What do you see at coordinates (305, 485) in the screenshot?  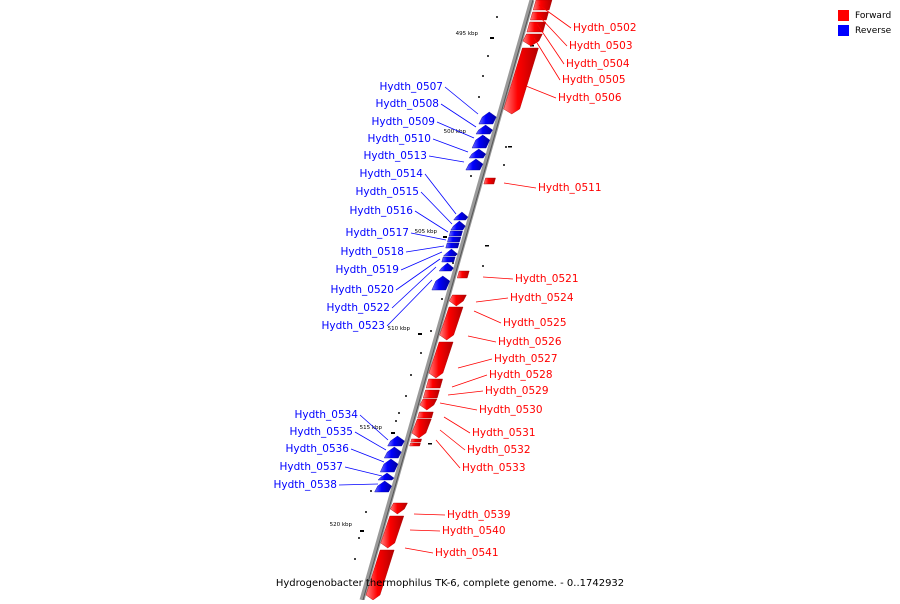 I see `label-hydth-0538: Hydth_0538` at bounding box center [305, 485].